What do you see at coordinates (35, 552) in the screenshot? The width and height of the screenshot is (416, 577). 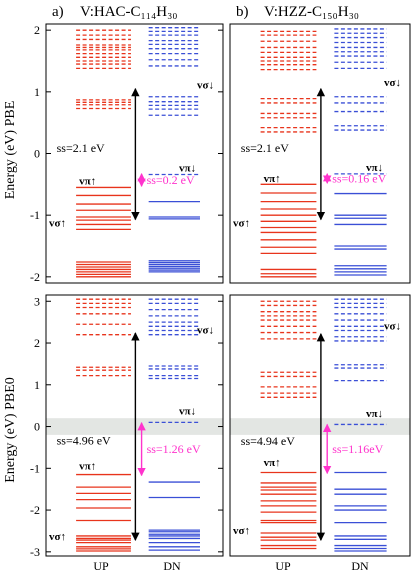 I see `a-pbe0-tick-label--3: -3` at bounding box center [35, 552].